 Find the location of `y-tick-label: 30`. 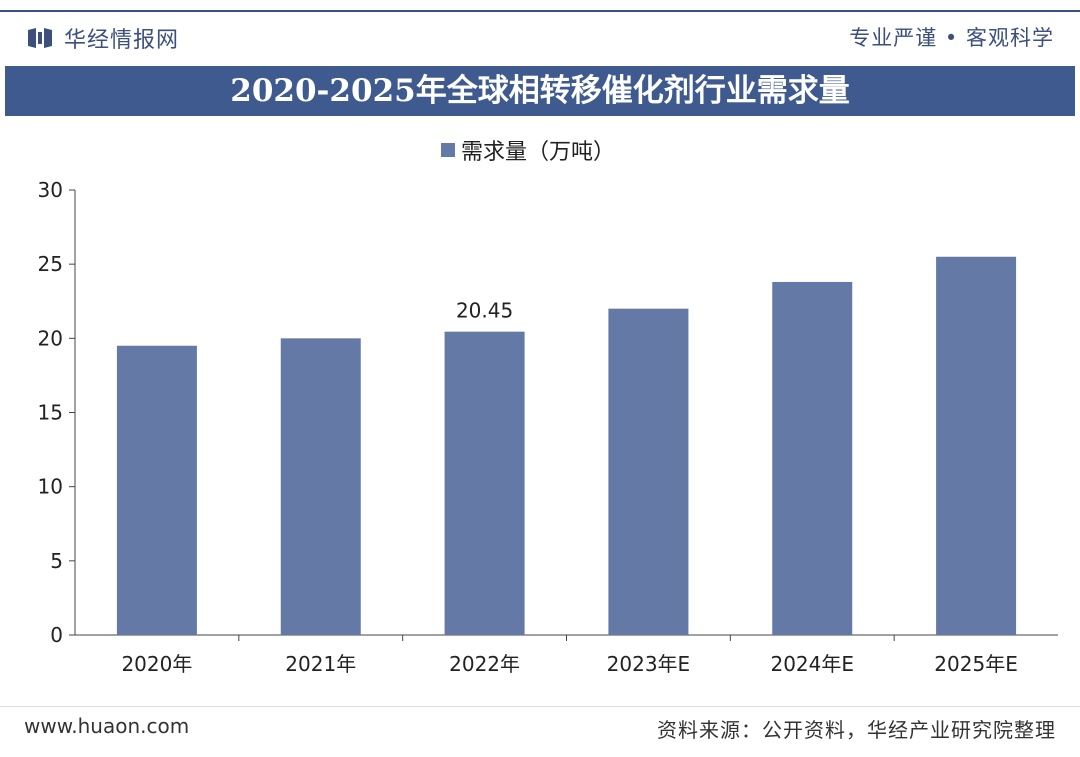

y-tick-label: 30 is located at coordinates (50, 190).